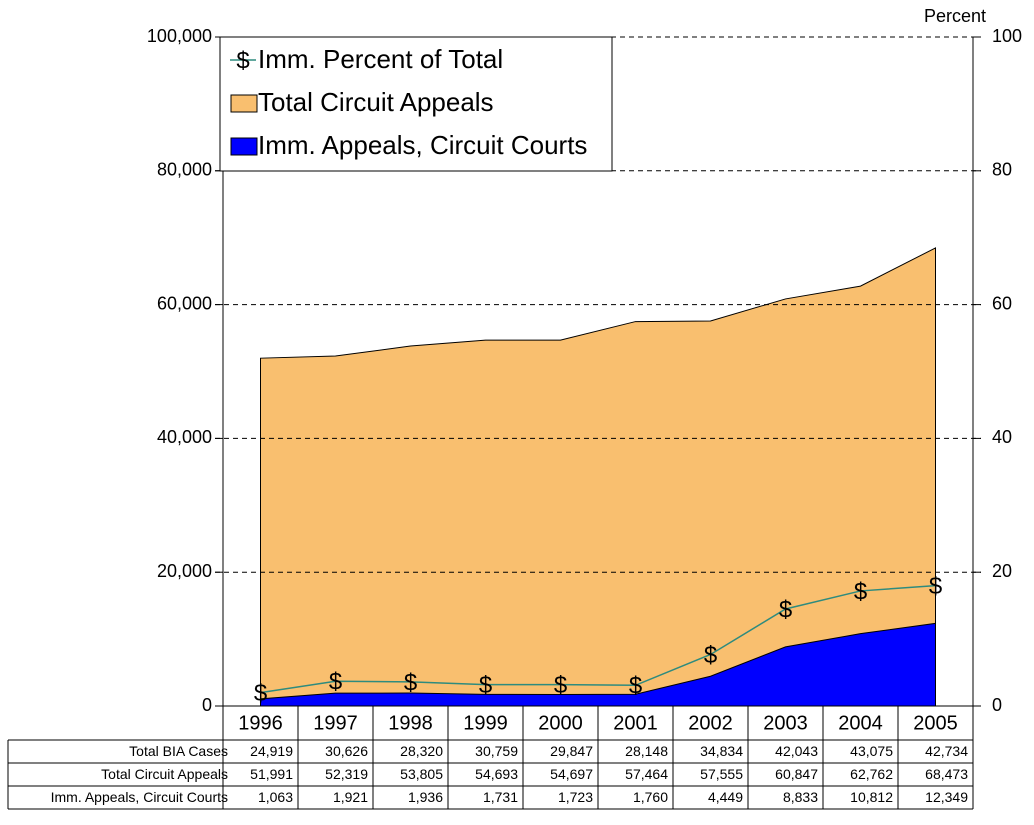  What do you see at coordinates (500, 797) in the screenshot?
I see `table-cell: 1,731` at bounding box center [500, 797].